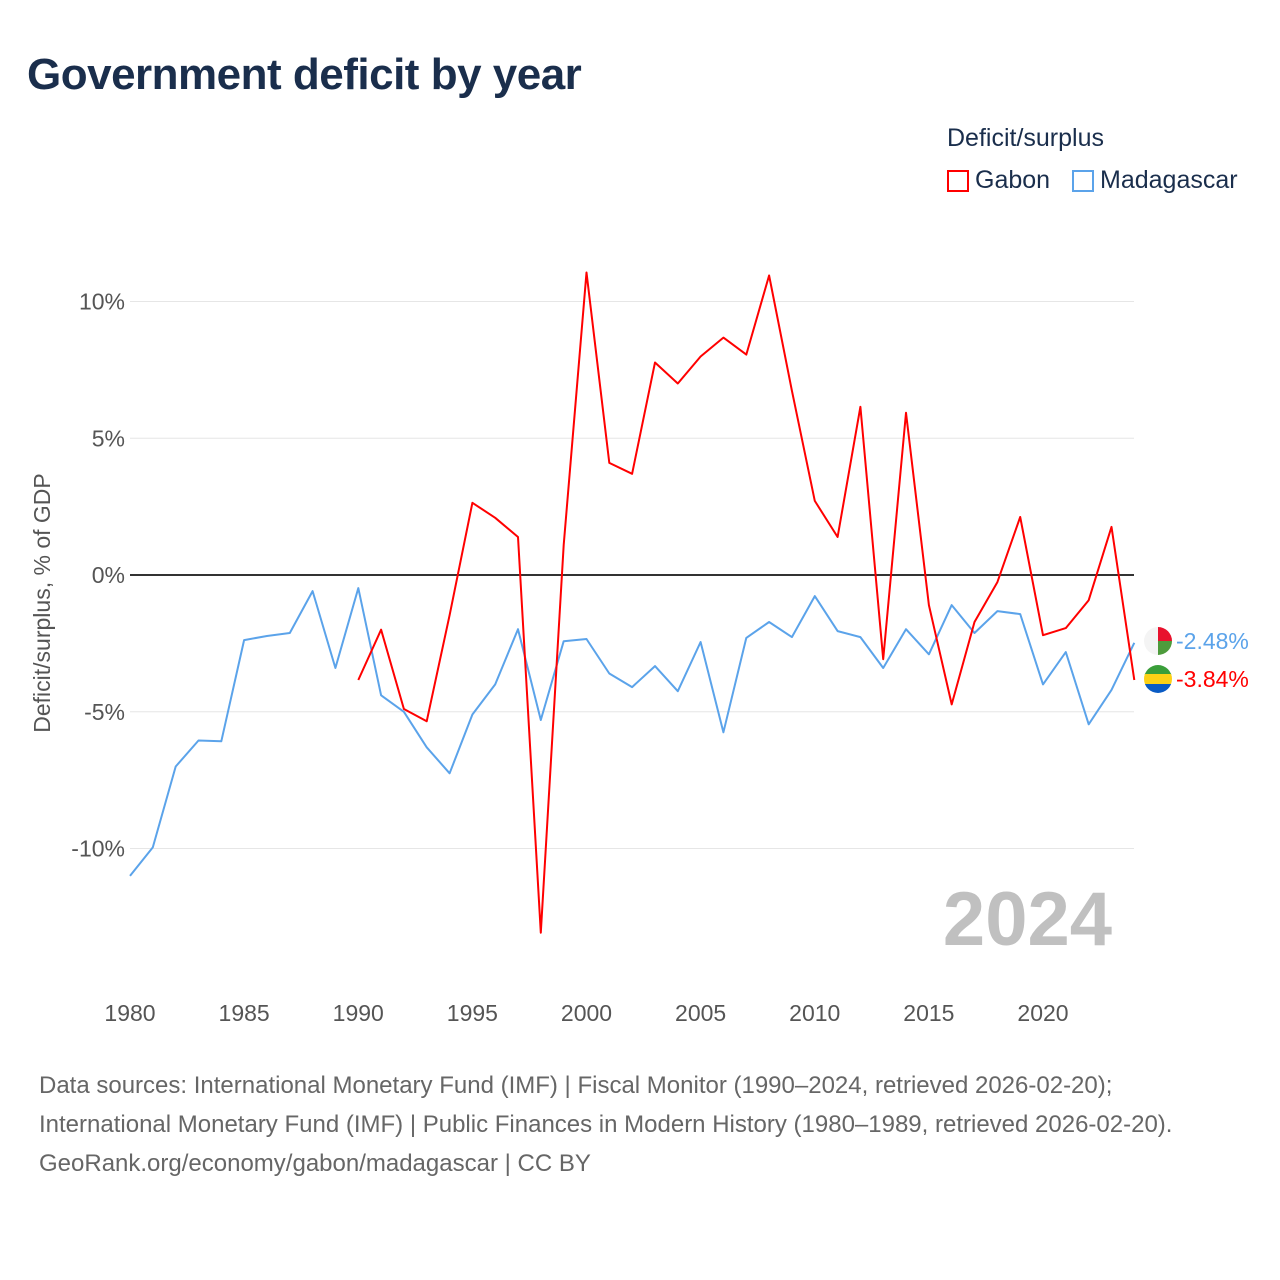 The width and height of the screenshot is (1280, 1280). I want to click on y-tick-label: 0%, so click(108, 575).